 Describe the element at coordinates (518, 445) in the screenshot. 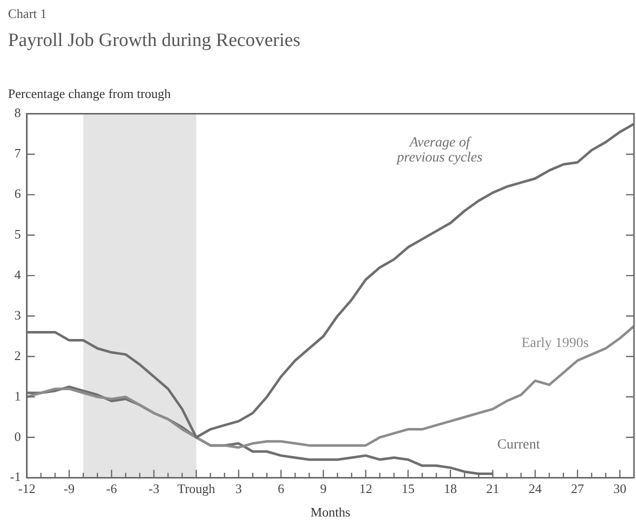

I see `series-label: Current` at that location.